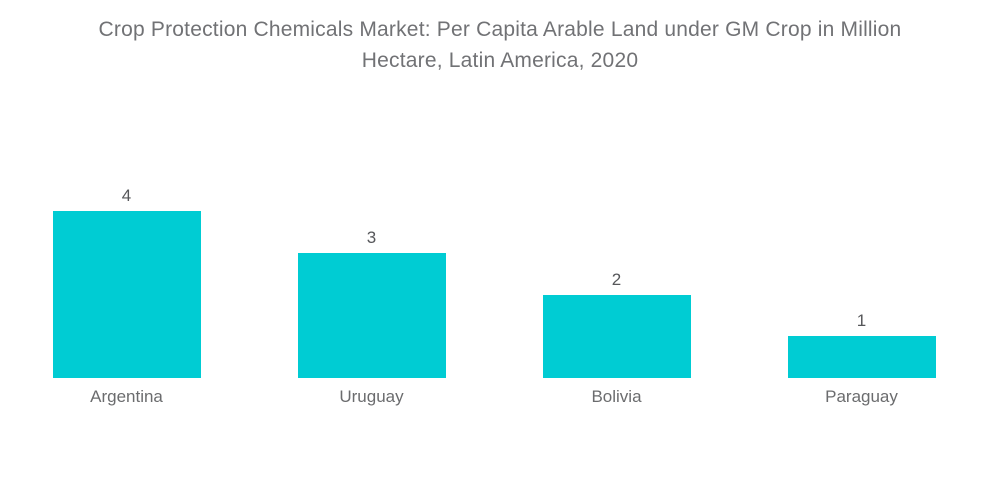 The width and height of the screenshot is (1000, 504). Describe the element at coordinates (616, 279) in the screenshot. I see `bar-value-label-bolivia: 2` at that location.